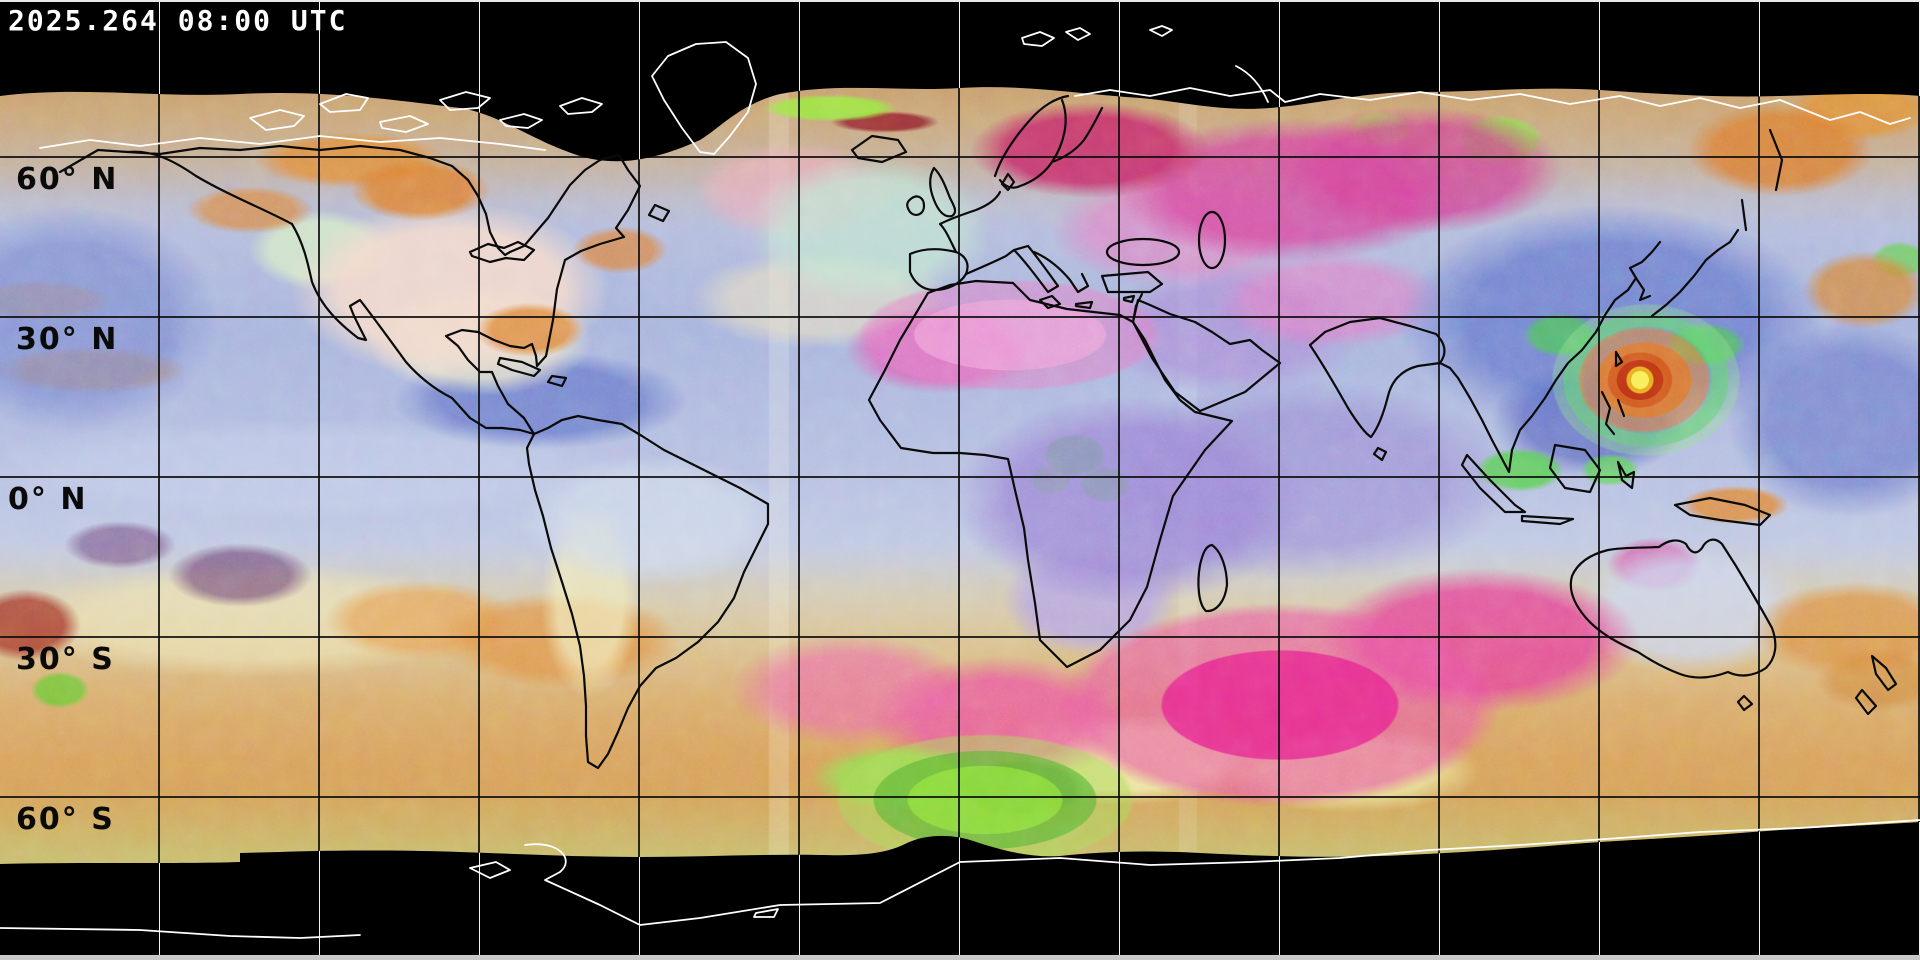 The height and width of the screenshot is (960, 1920). I want to click on latitude-label-60s: 60° S, so click(65, 819).